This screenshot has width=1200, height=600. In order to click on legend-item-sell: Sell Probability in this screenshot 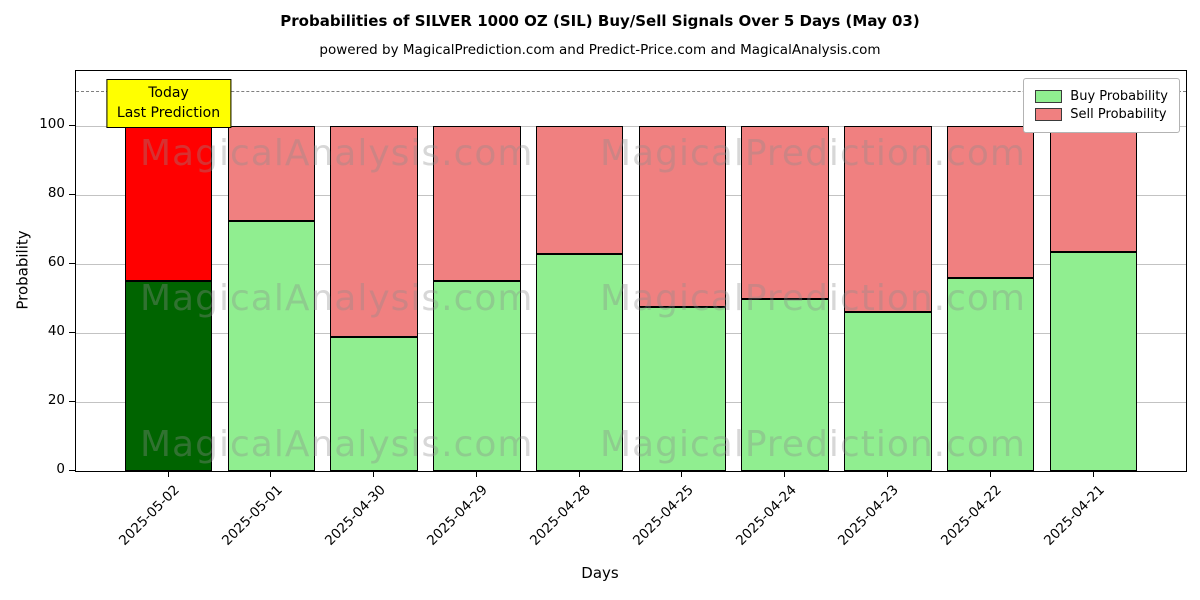, I will do `click(1101, 114)`.